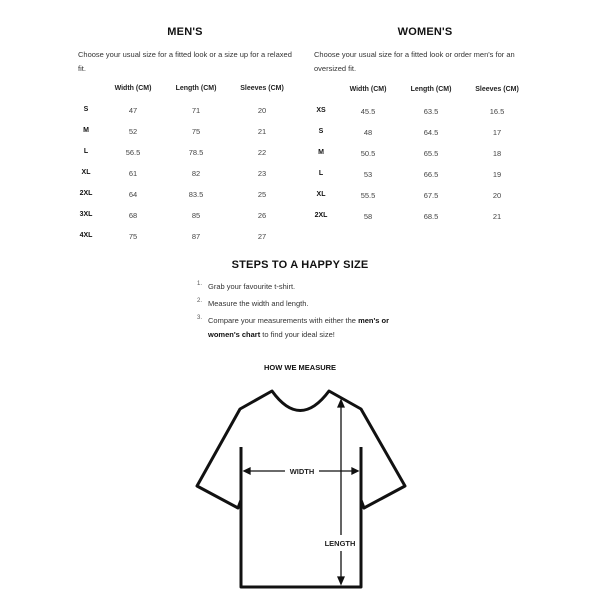  I want to click on arrowhead-left, so click(246, 471).